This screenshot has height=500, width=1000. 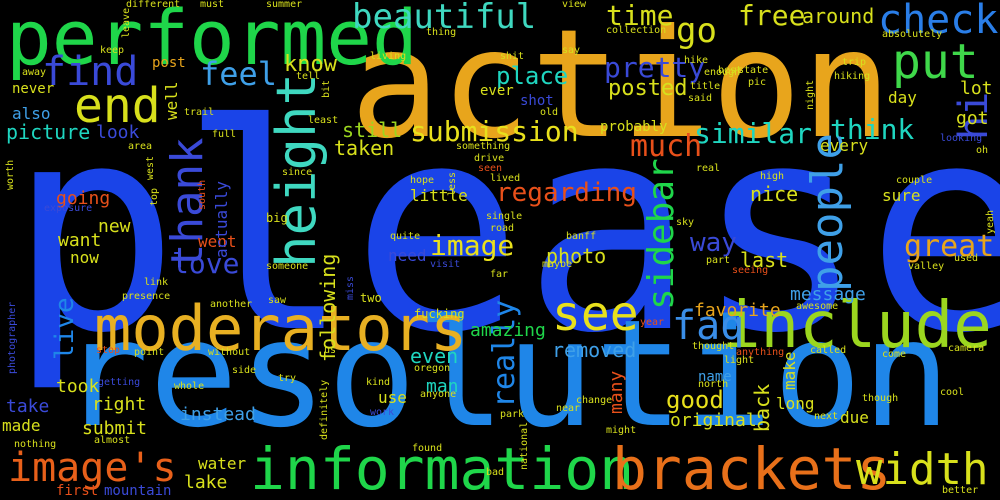 I want to click on word-anything: anything, so click(x=760, y=352).